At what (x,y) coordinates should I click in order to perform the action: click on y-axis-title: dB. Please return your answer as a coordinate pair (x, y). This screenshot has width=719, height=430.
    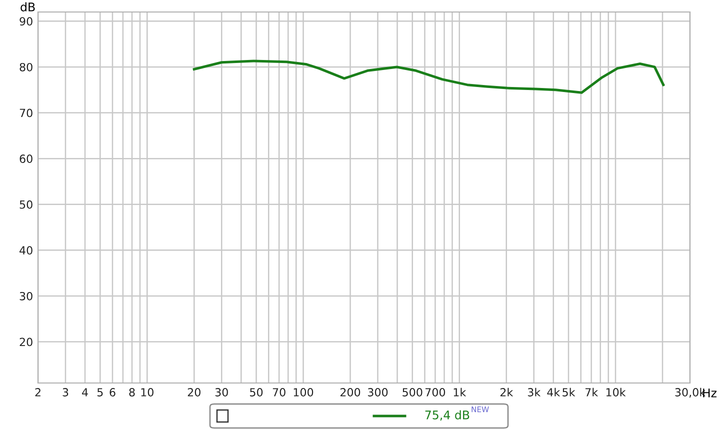
    Looking at the image, I should click on (27, 7).